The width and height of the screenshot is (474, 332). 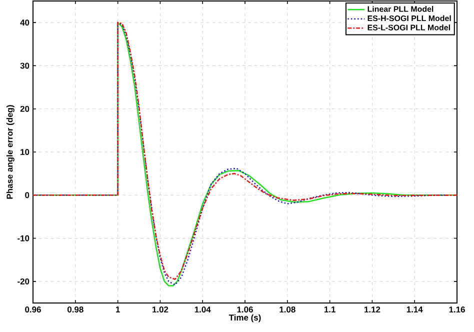 What do you see at coordinates (288, 309) in the screenshot?
I see `x-tick-label: 1.08` at bounding box center [288, 309].